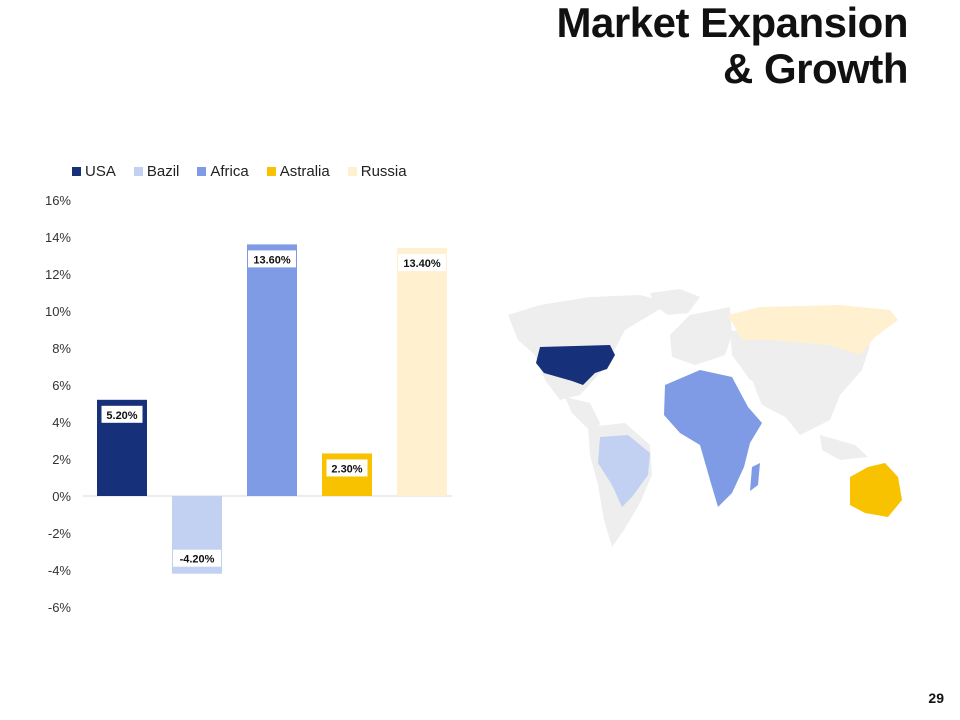 The image size is (960, 720). Describe the element at coordinates (732, 23) in the screenshot. I see `title-line-1: Market Expansion` at that location.